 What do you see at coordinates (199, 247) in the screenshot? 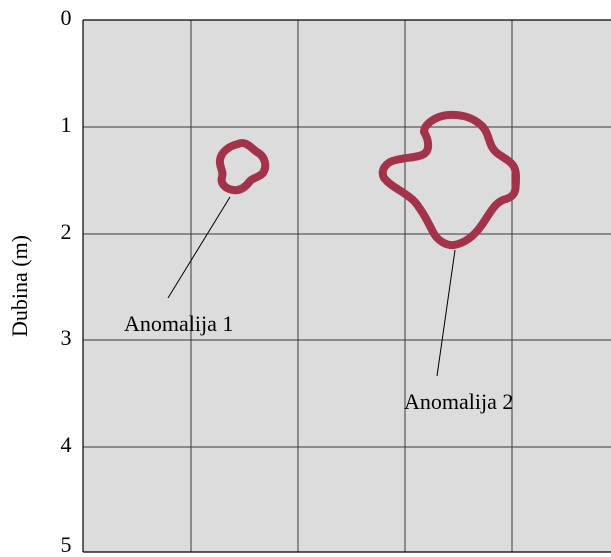
I see `anomaly-1-leader-line` at bounding box center [199, 247].